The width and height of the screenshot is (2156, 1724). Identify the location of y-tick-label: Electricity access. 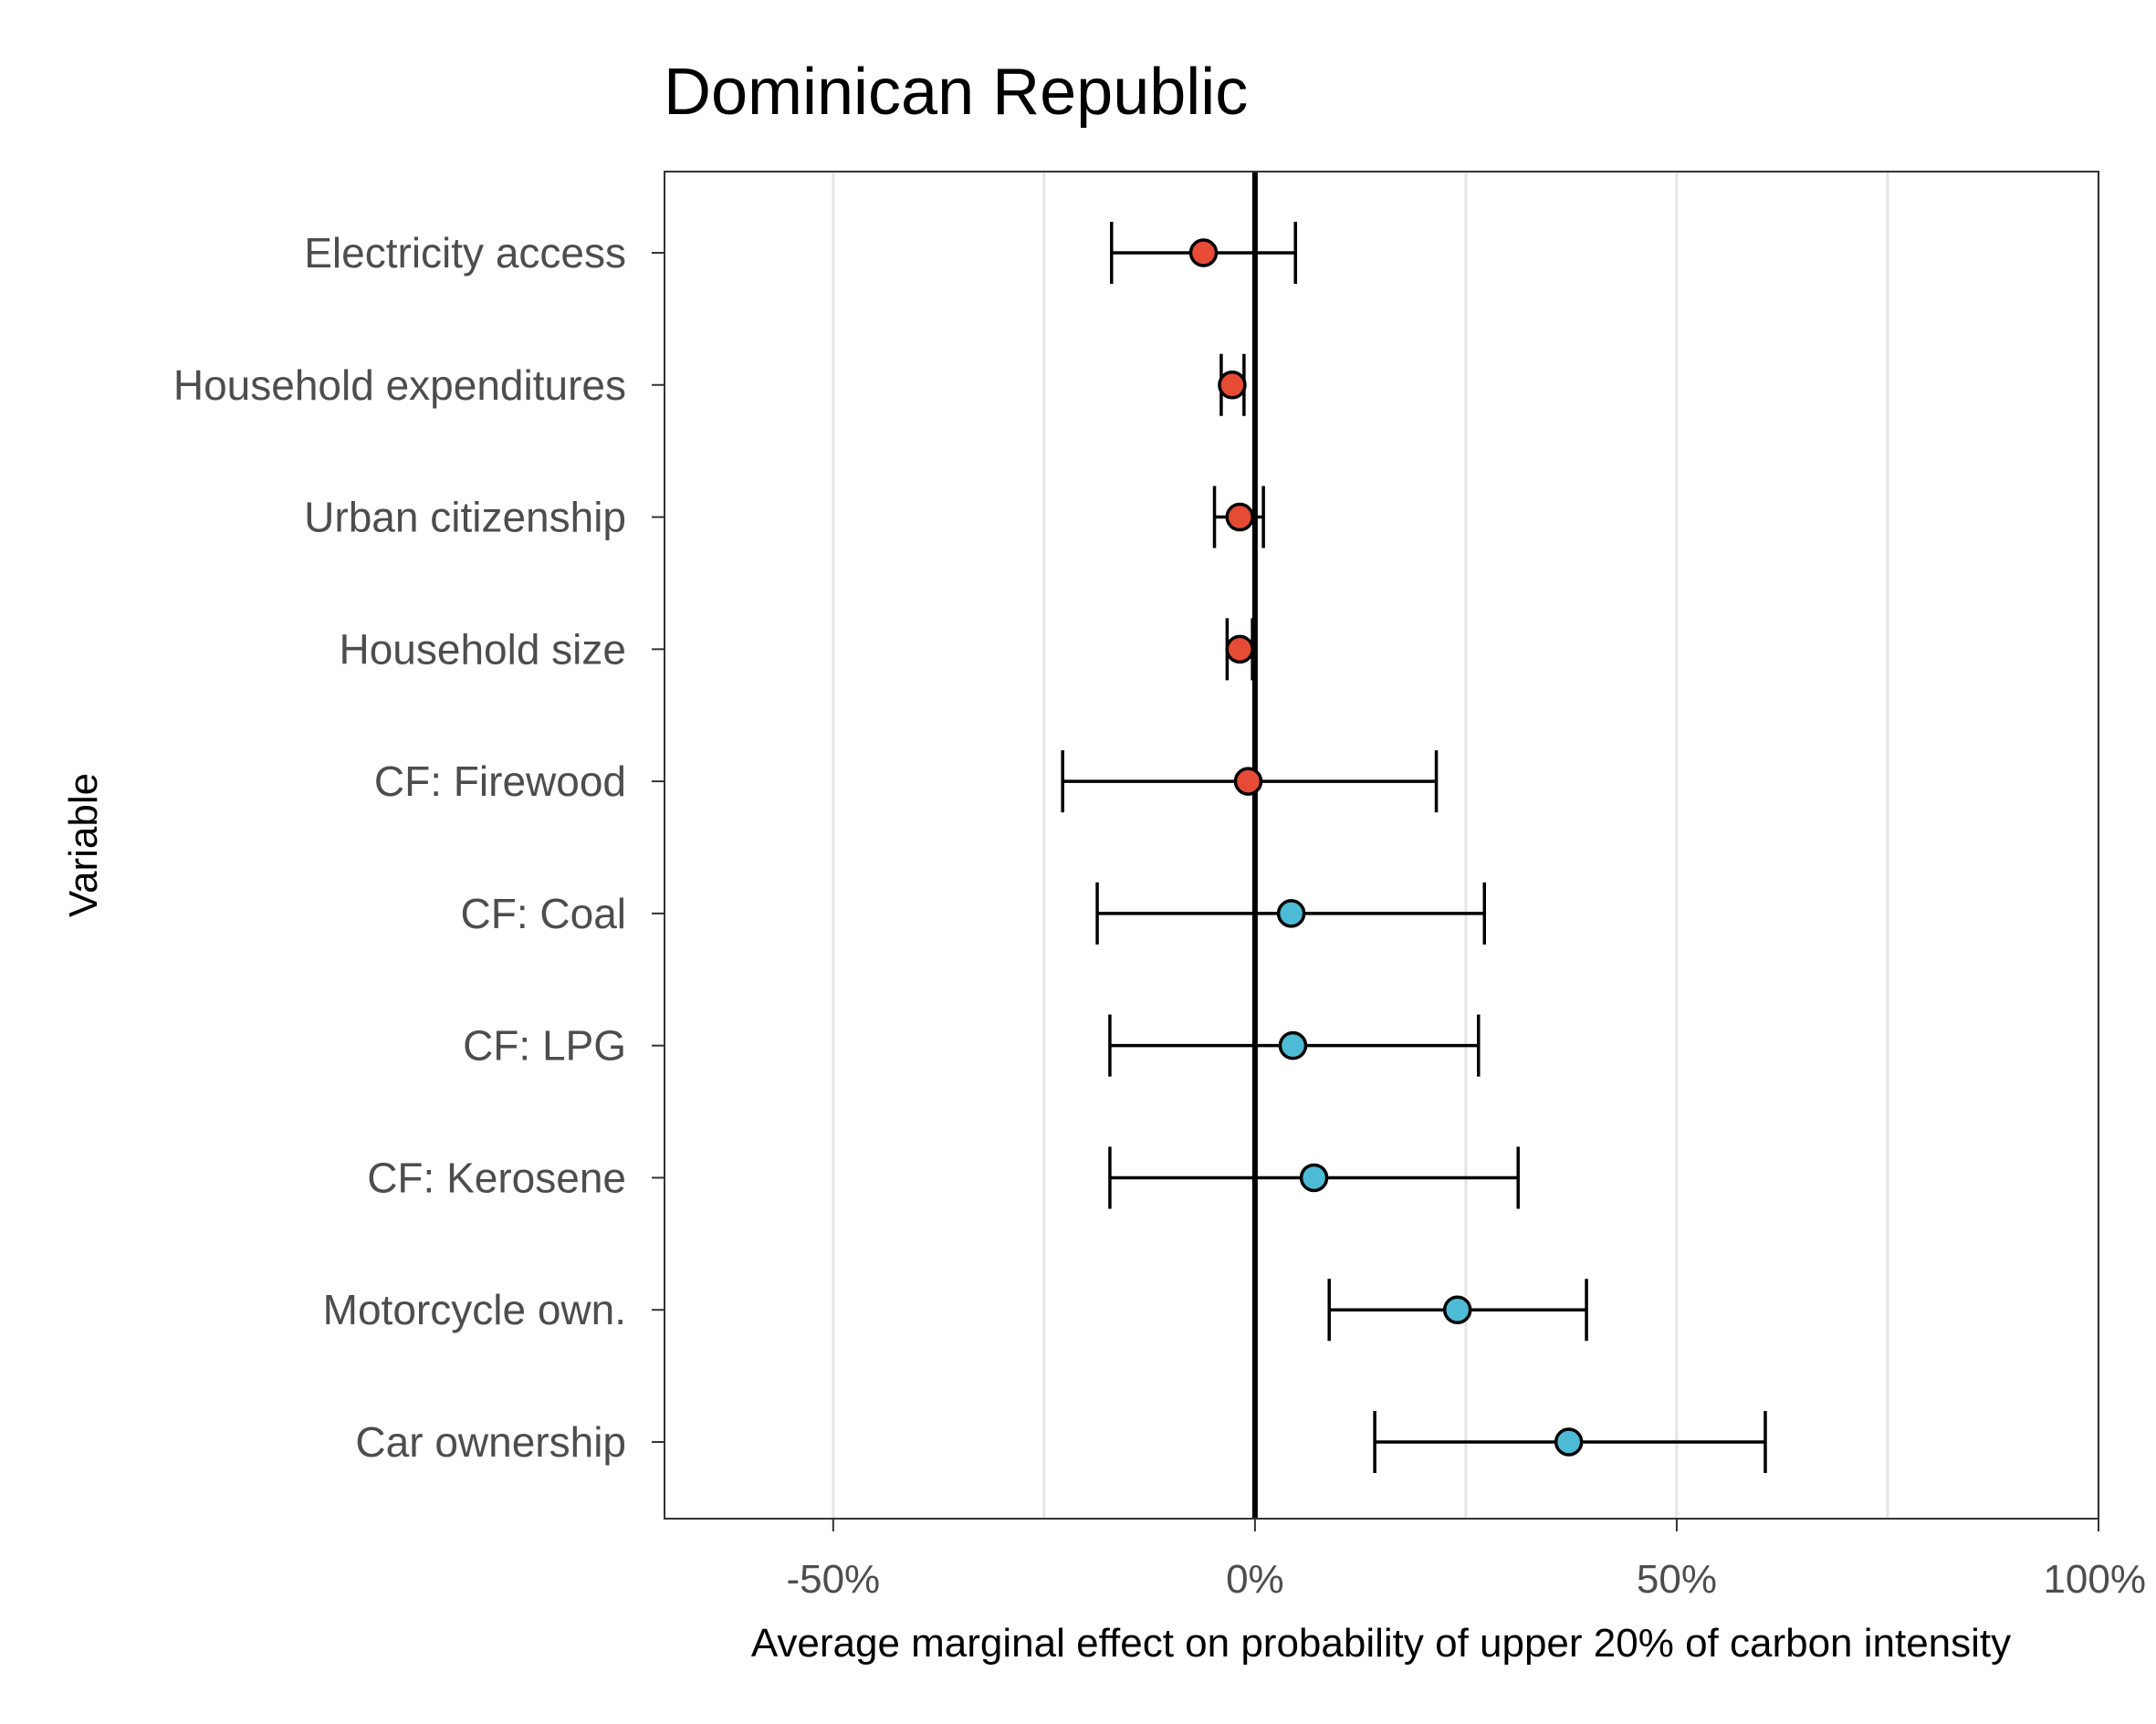
(465, 253).